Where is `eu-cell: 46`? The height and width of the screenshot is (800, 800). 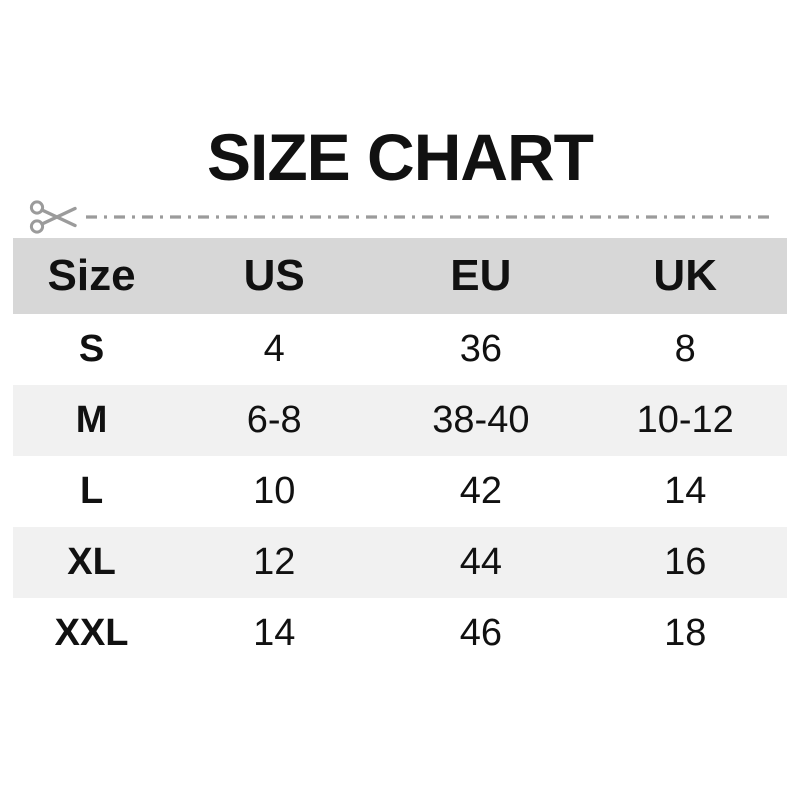
eu-cell: 46 is located at coordinates (480, 633).